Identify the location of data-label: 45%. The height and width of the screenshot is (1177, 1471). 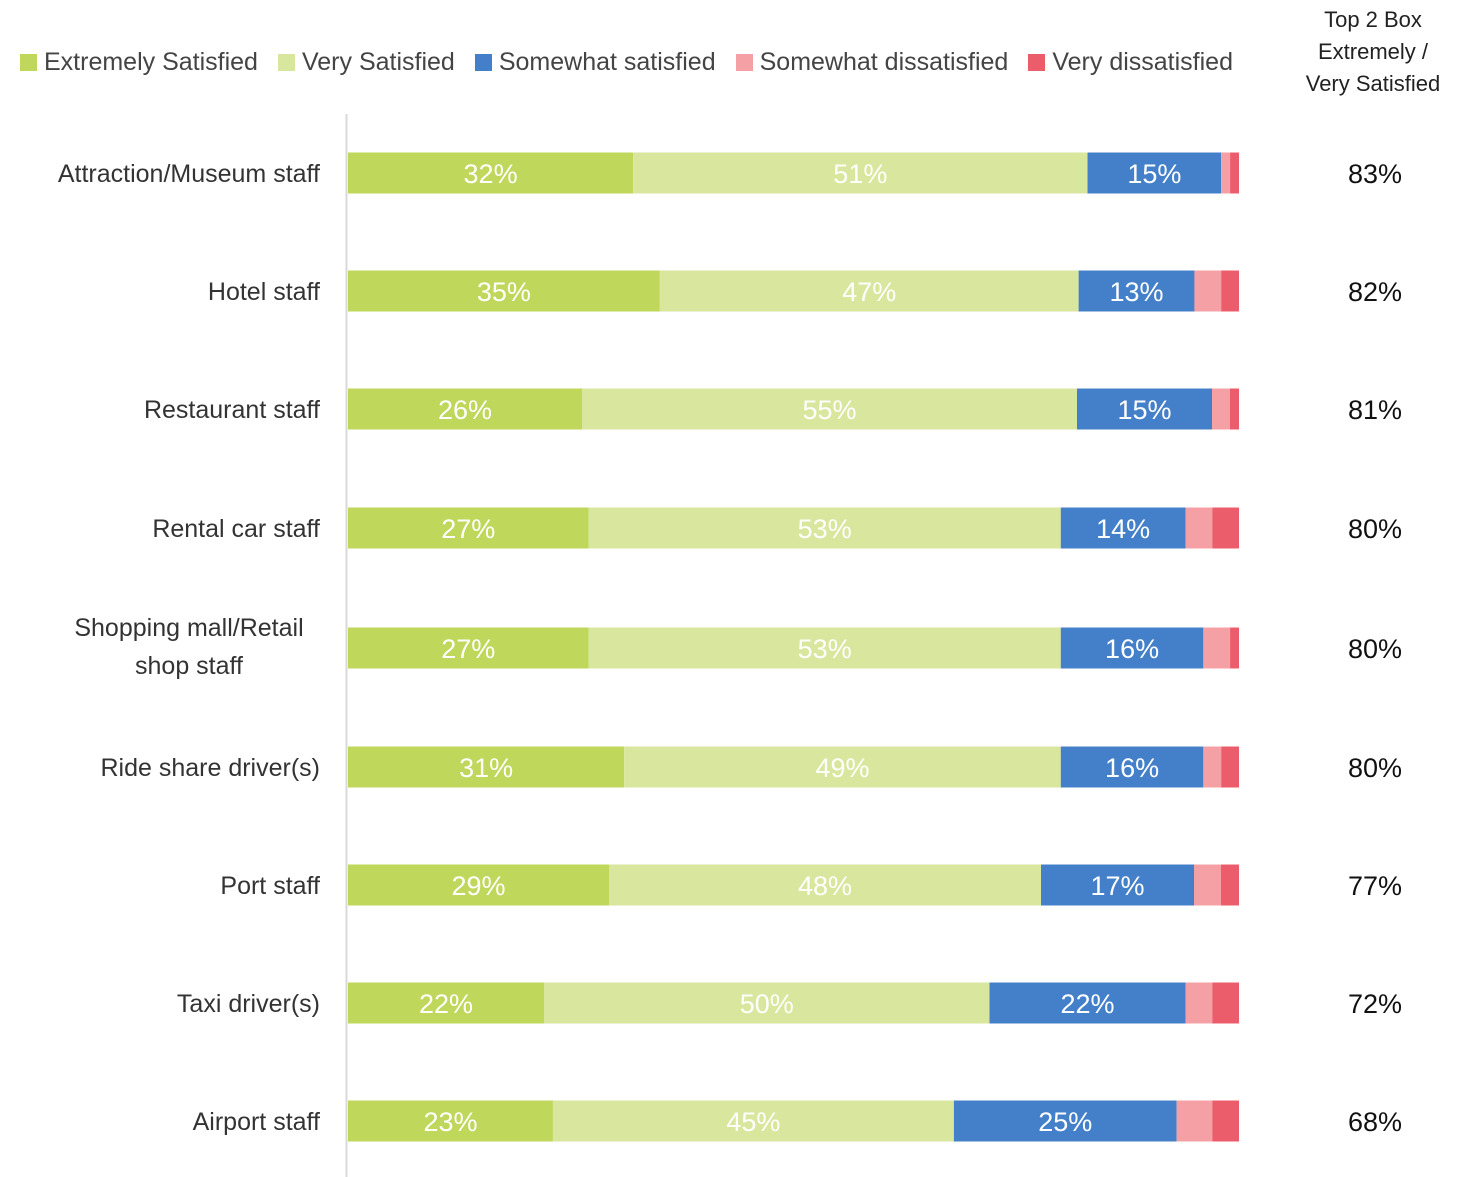
(753, 1122).